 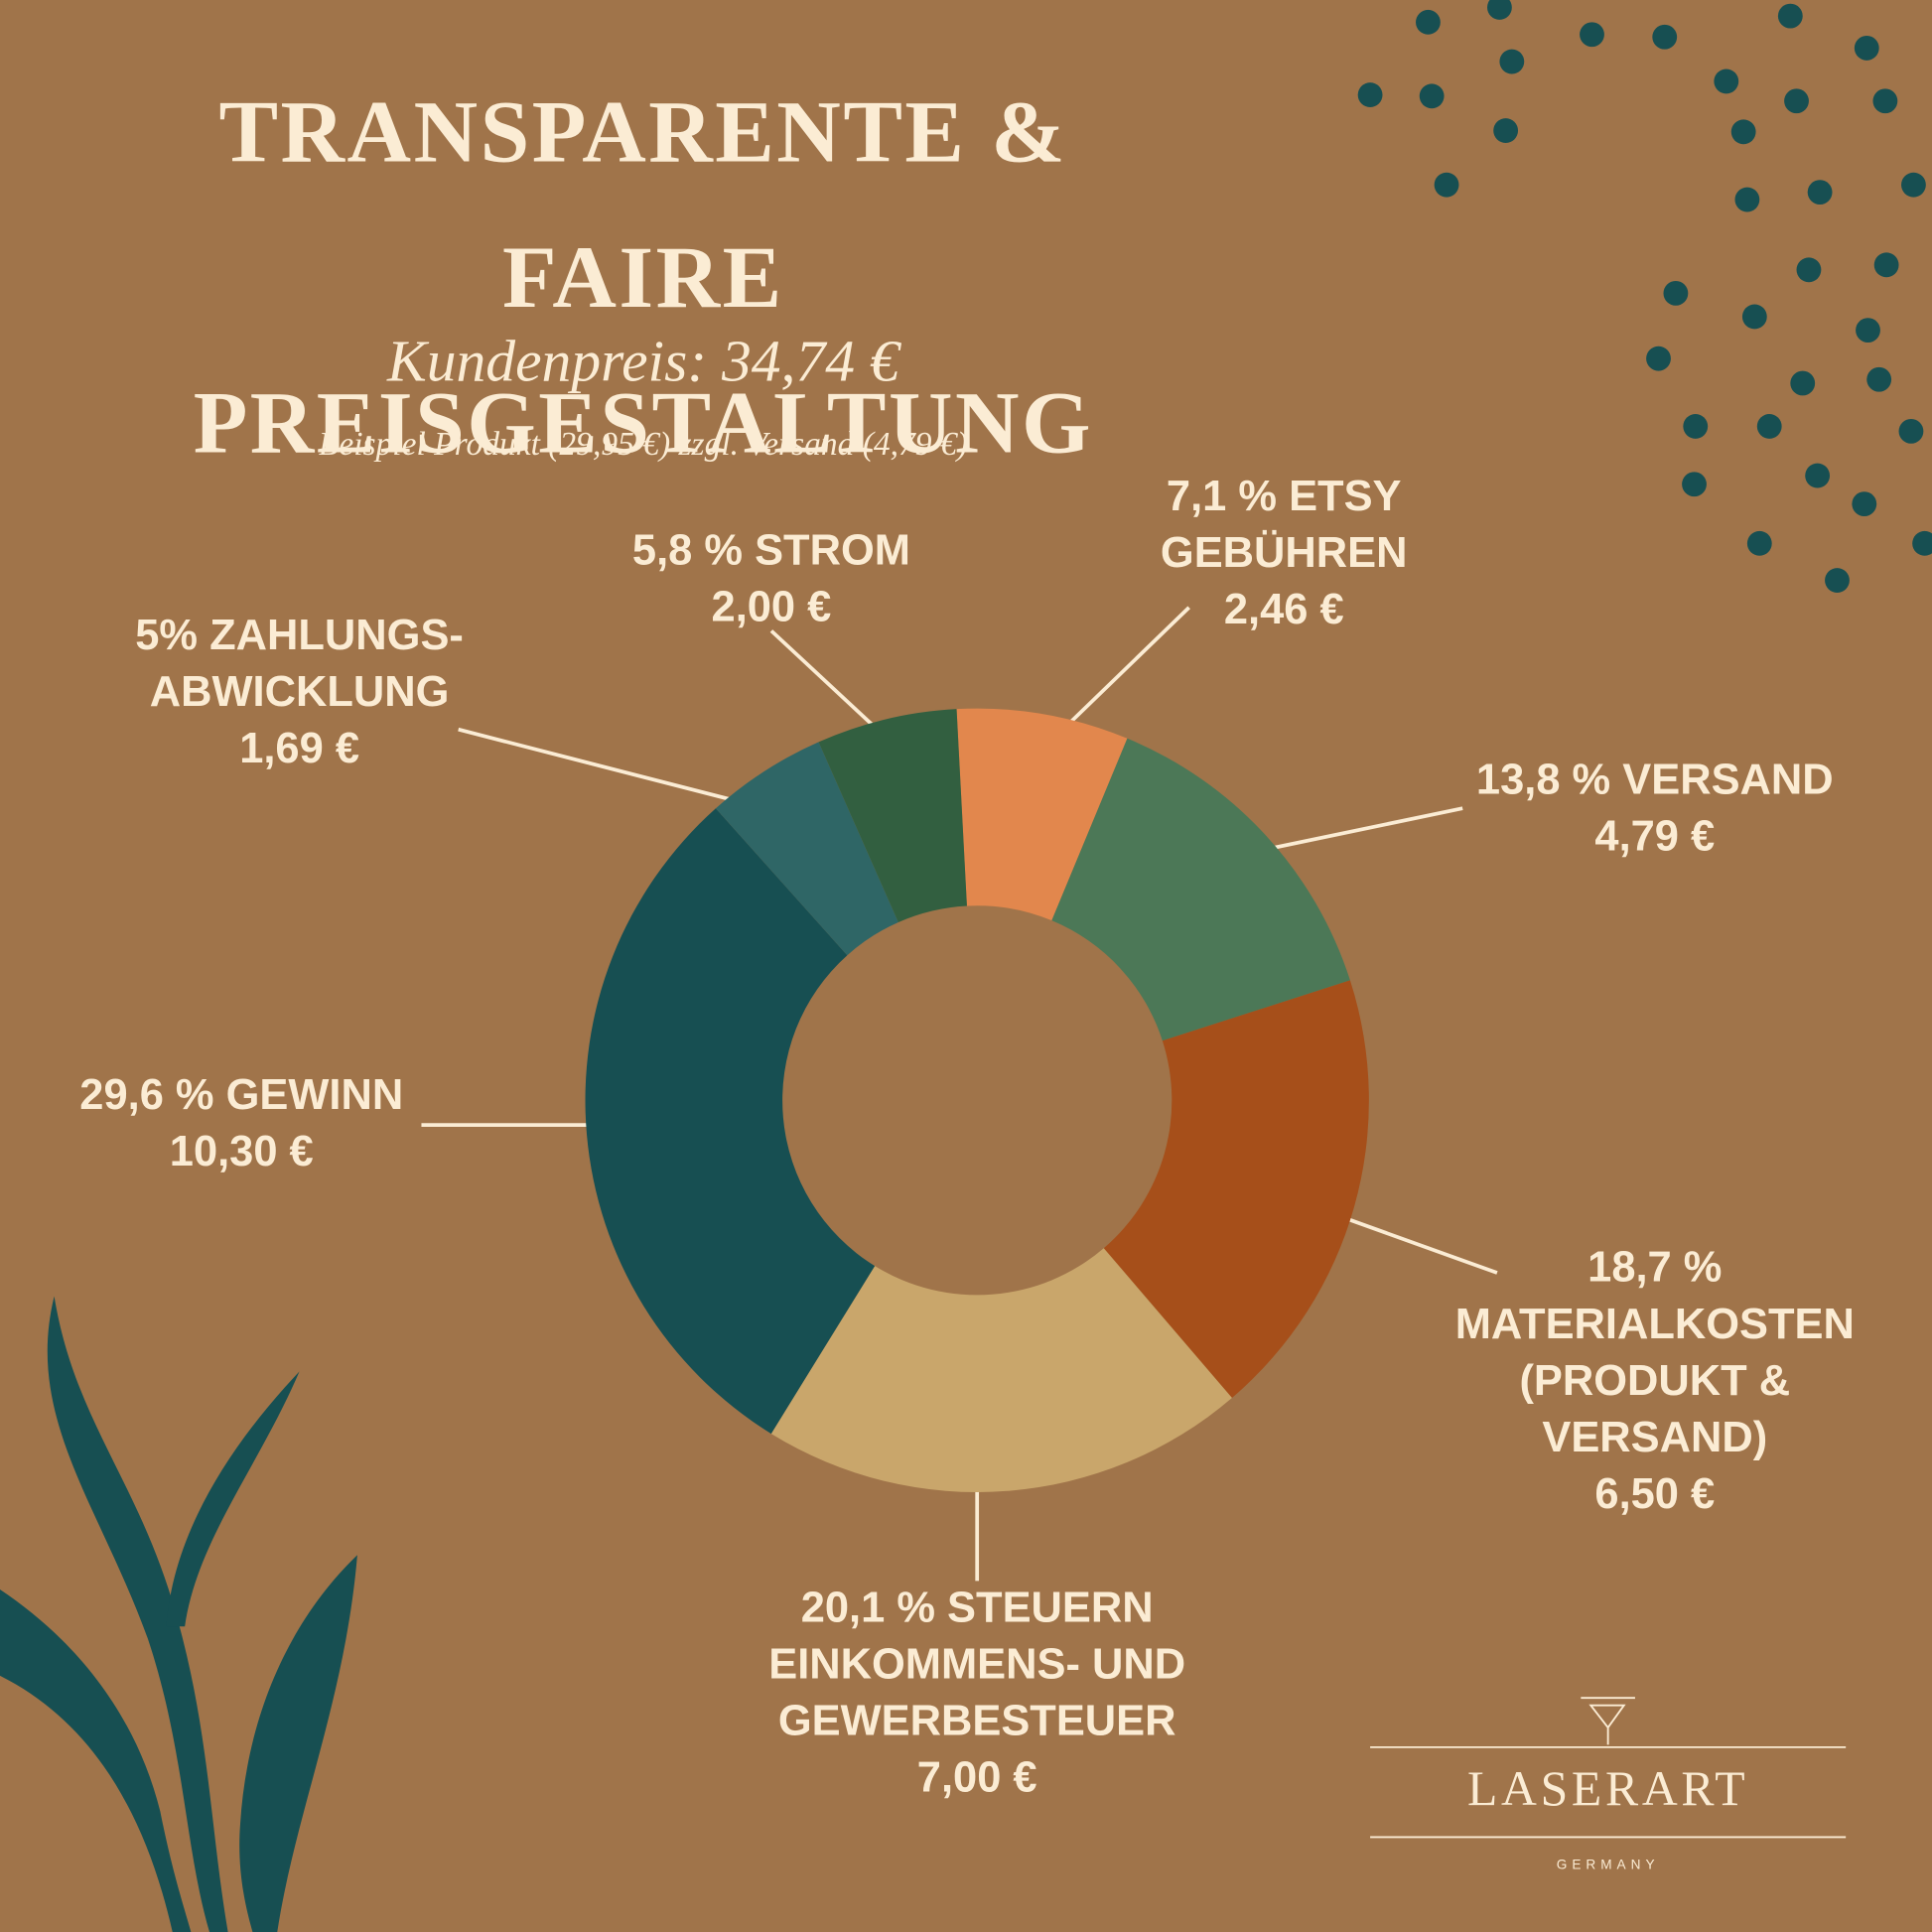 I want to click on slice-label: 5% ZAHLUNGS- ABWICKLUNG 1,69 €, so click(x=298, y=692).